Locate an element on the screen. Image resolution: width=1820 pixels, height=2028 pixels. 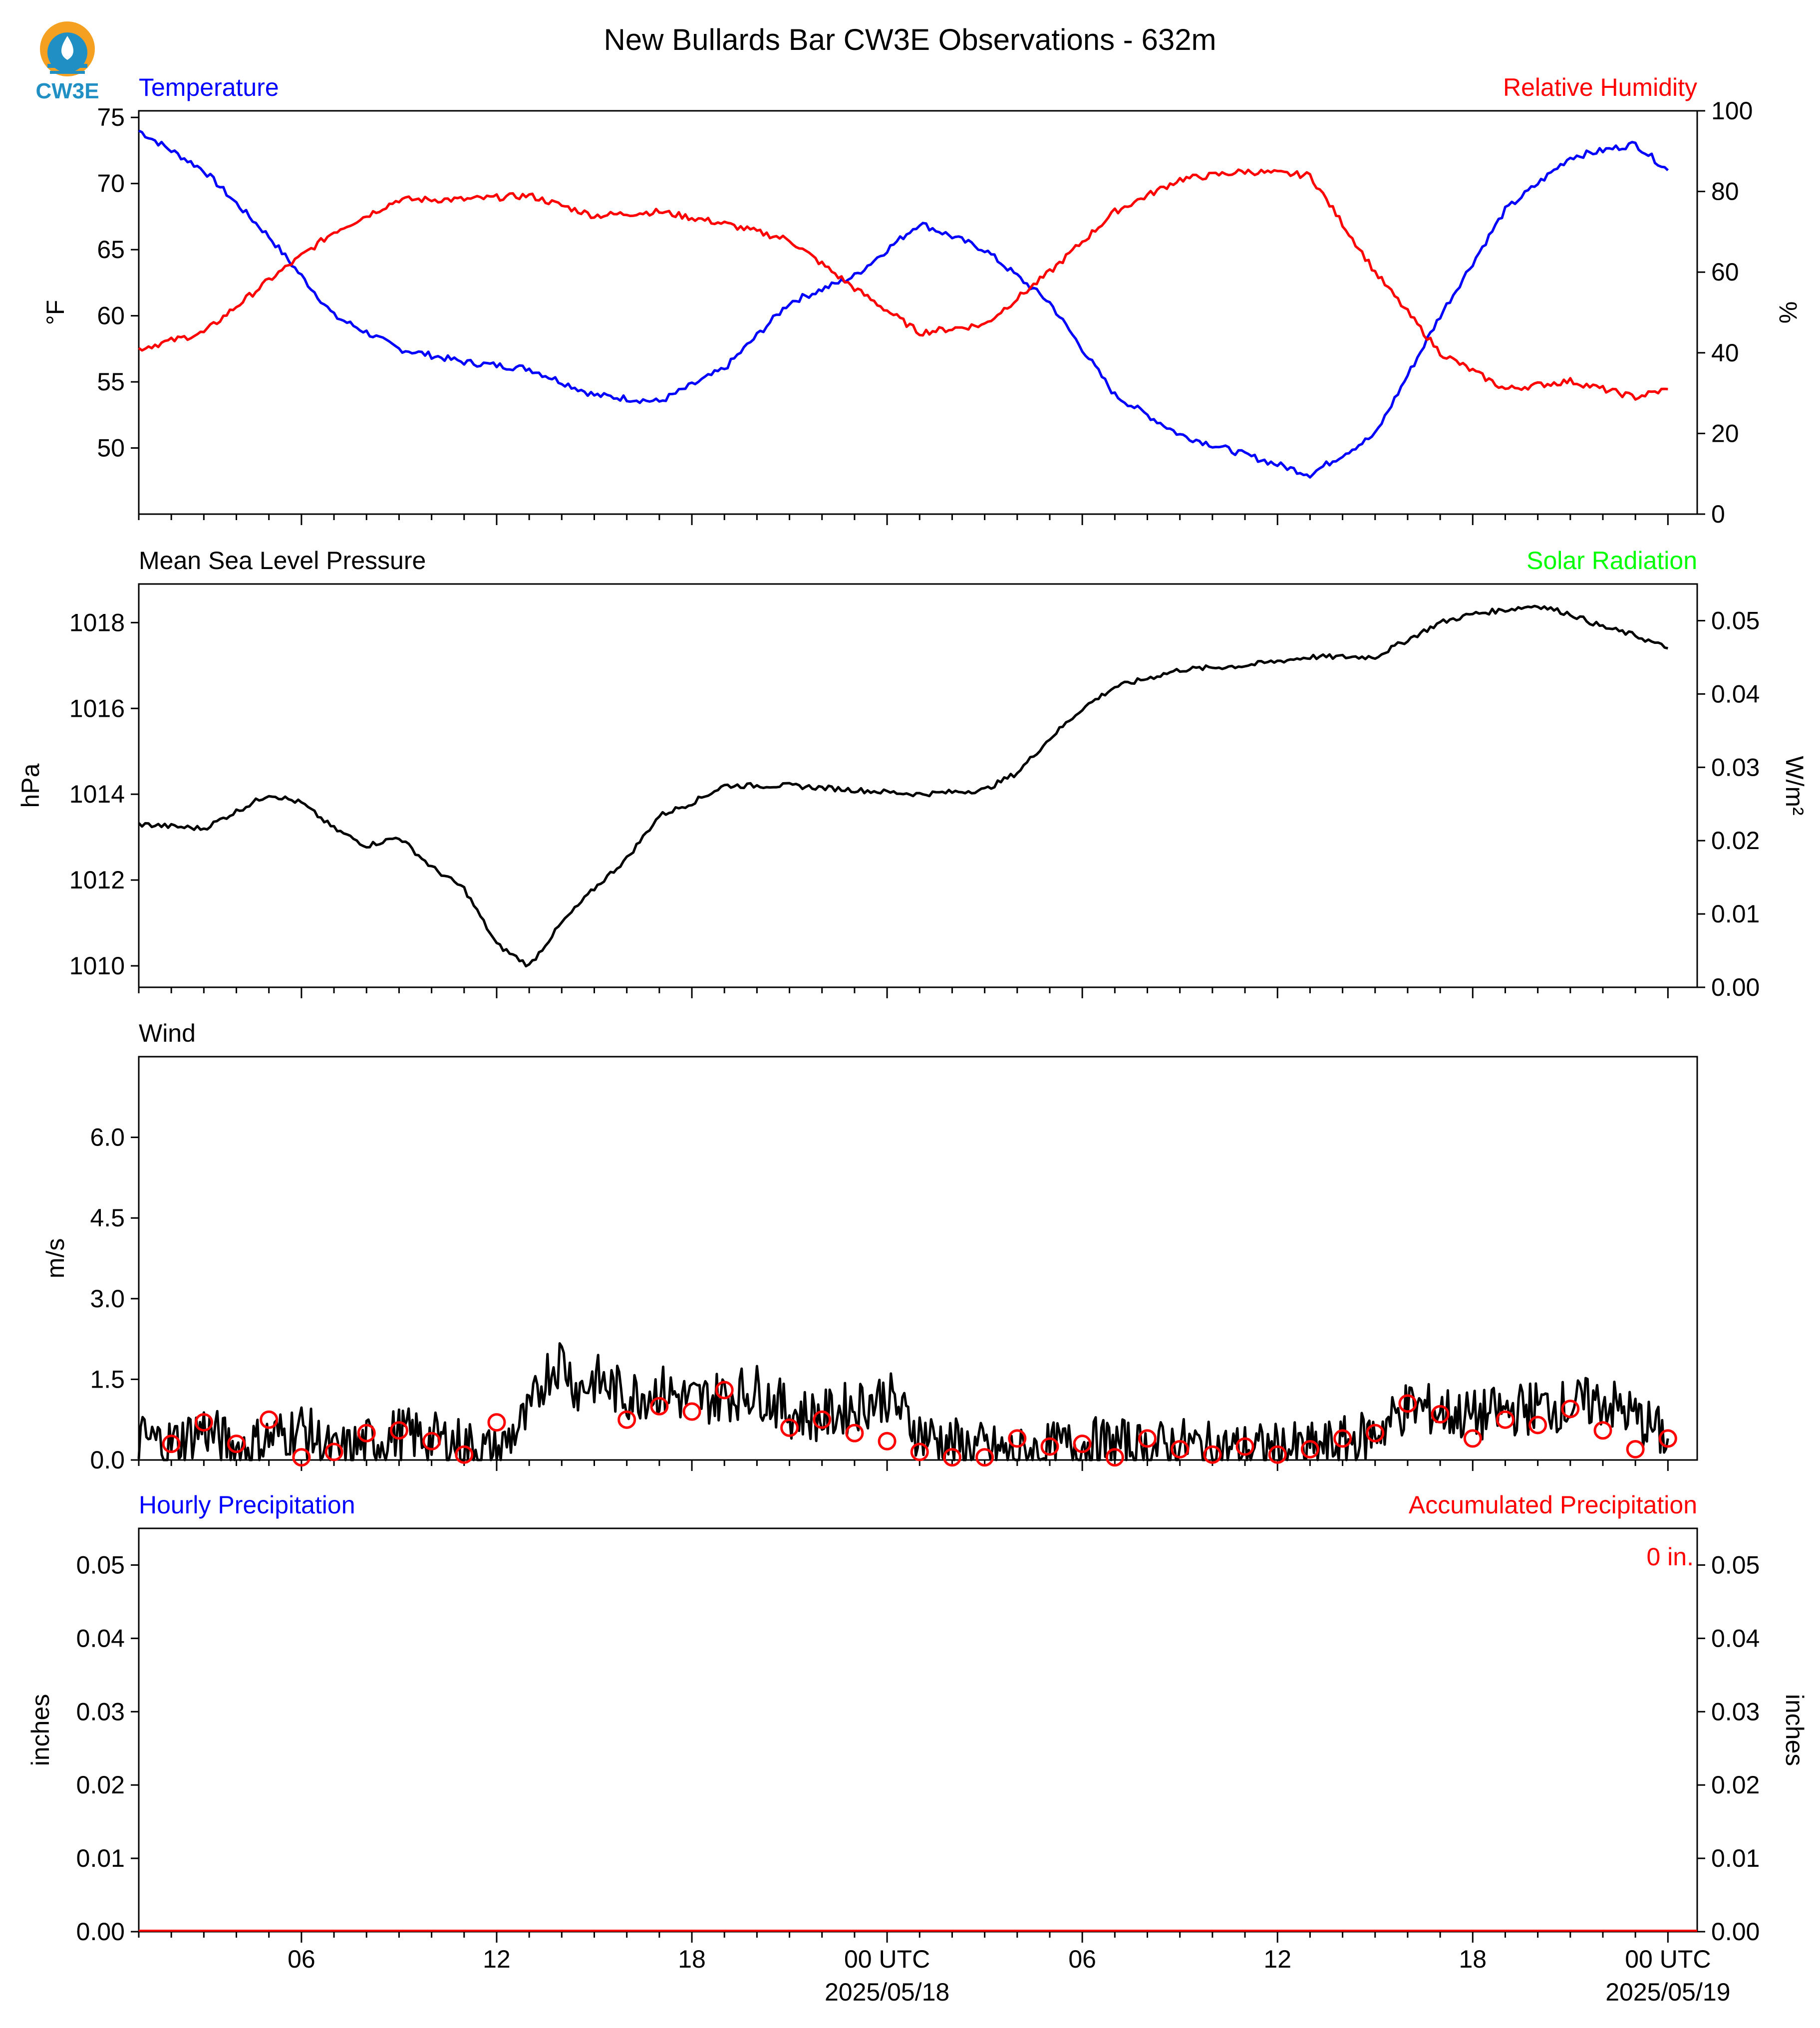
panel1-ylabel-right: % is located at coordinates (1788, 312).